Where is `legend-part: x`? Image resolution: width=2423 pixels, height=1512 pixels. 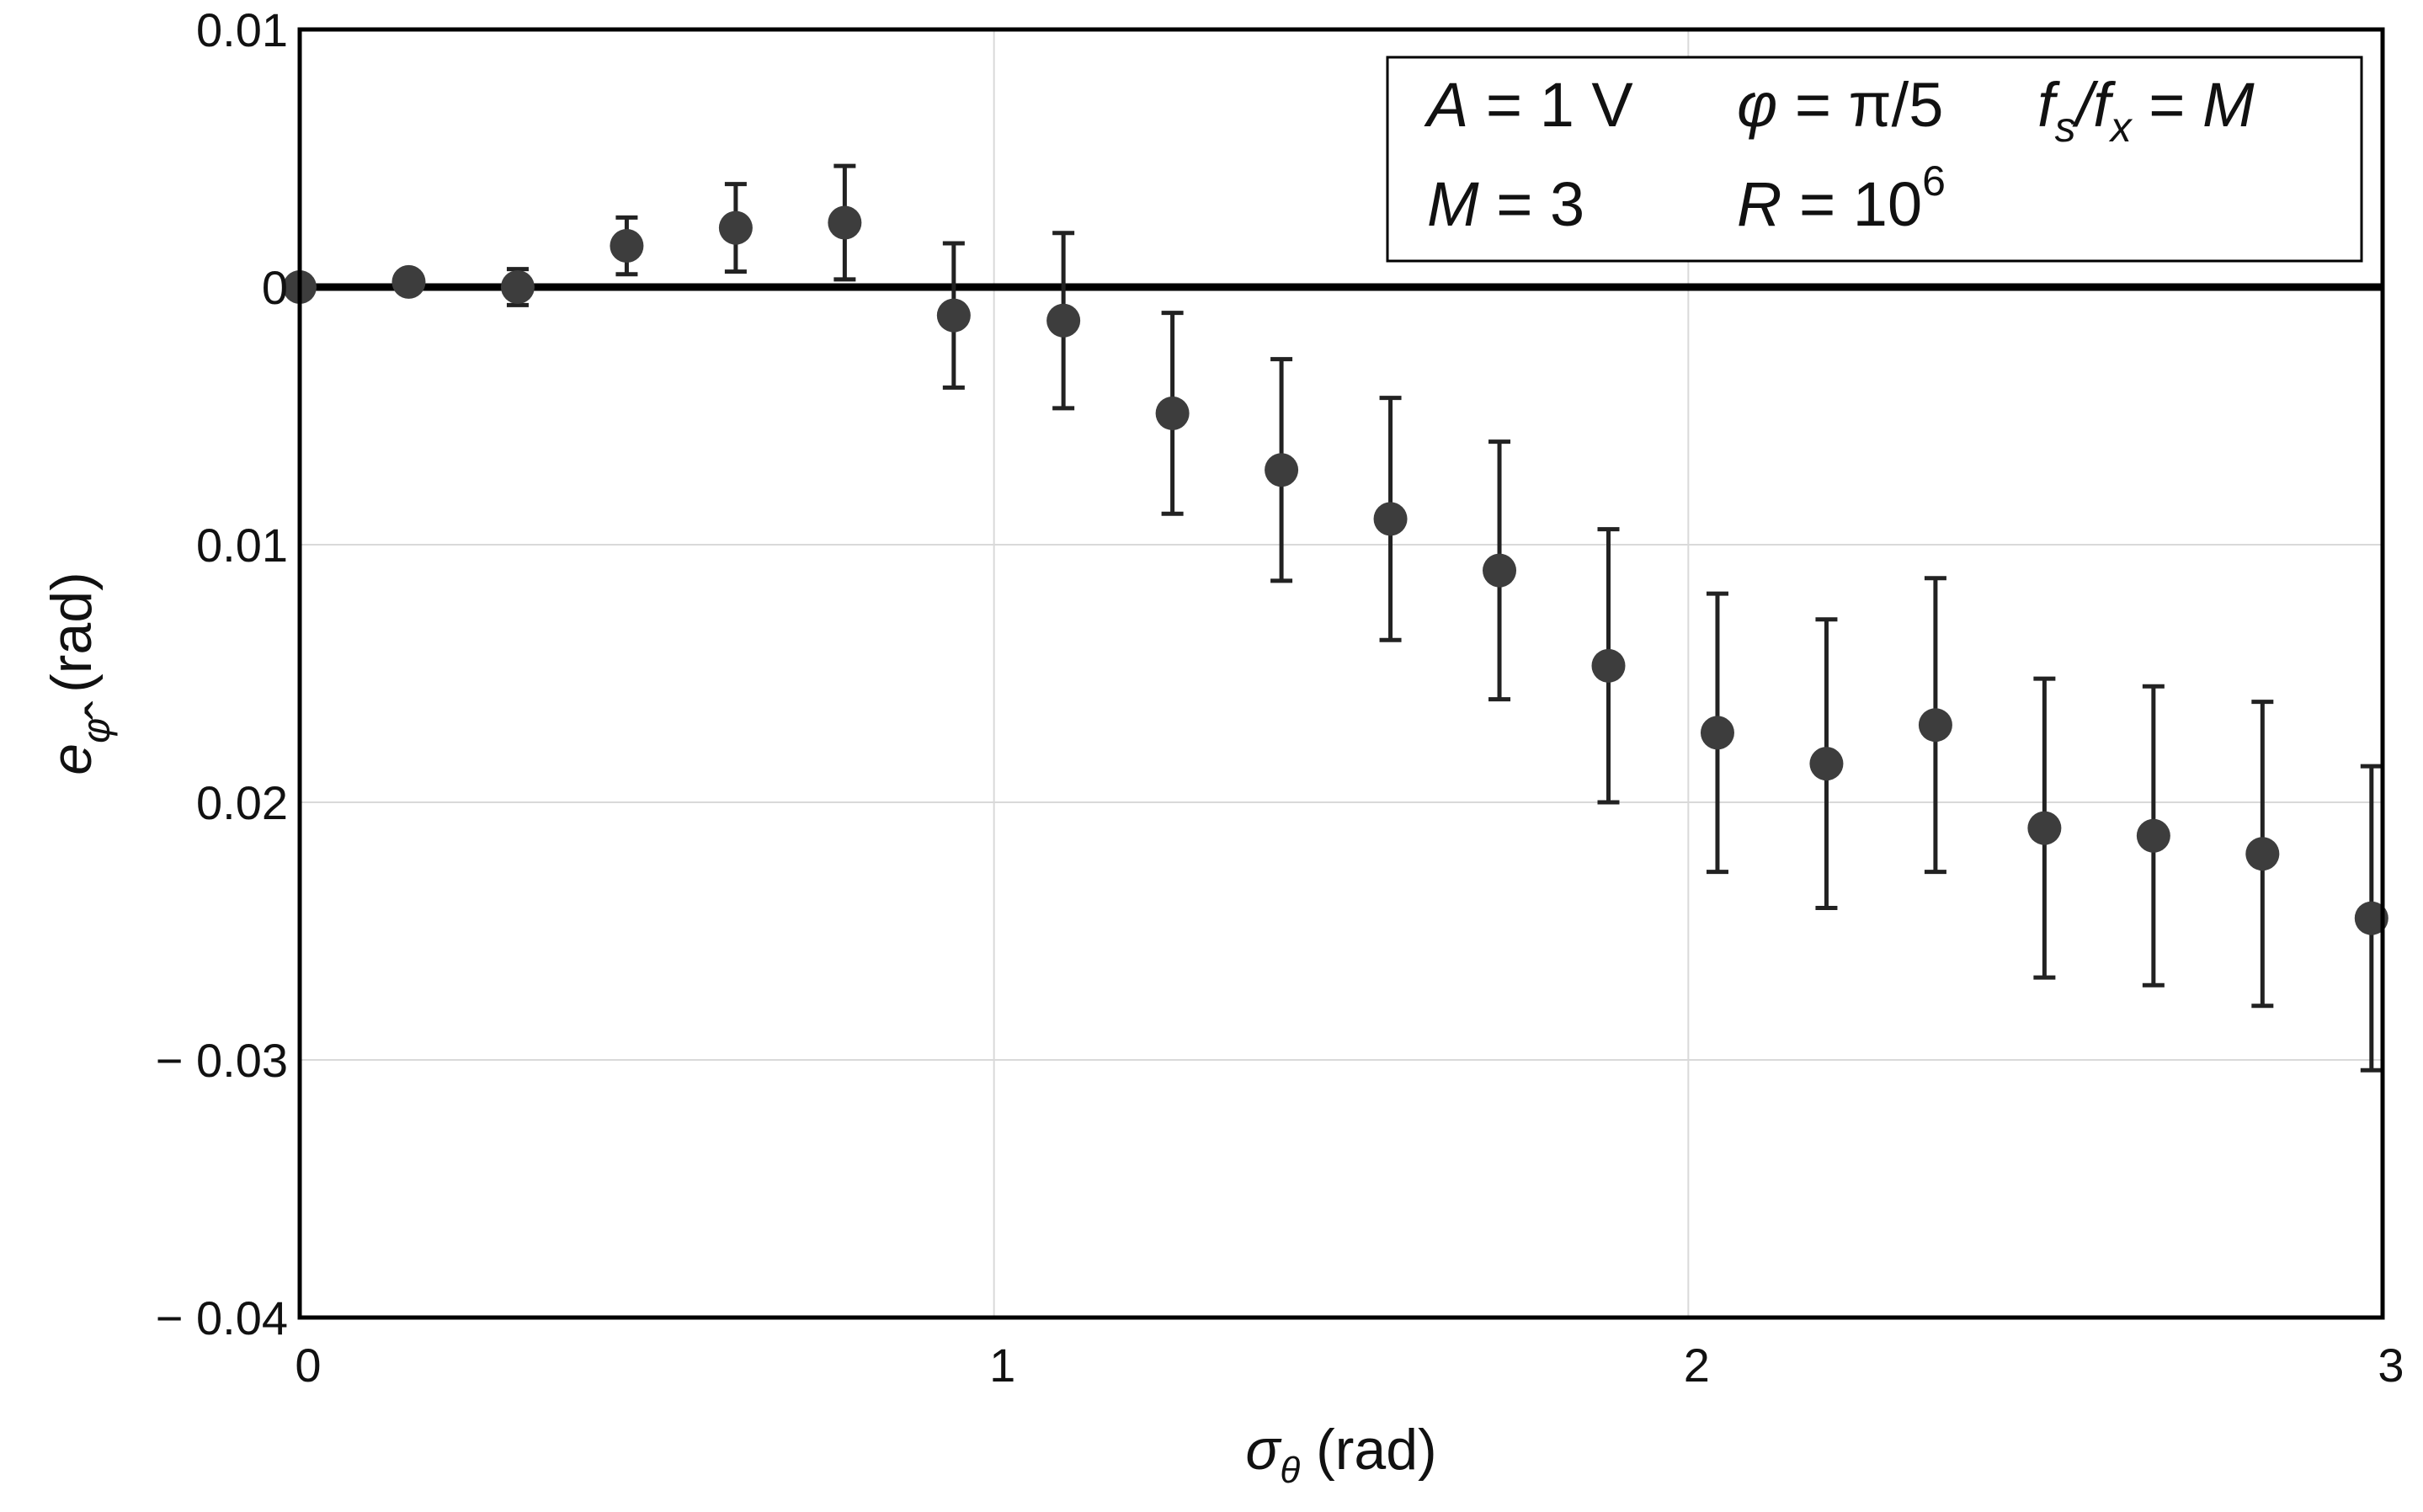 legend-part: x is located at coordinates (2121, 128).